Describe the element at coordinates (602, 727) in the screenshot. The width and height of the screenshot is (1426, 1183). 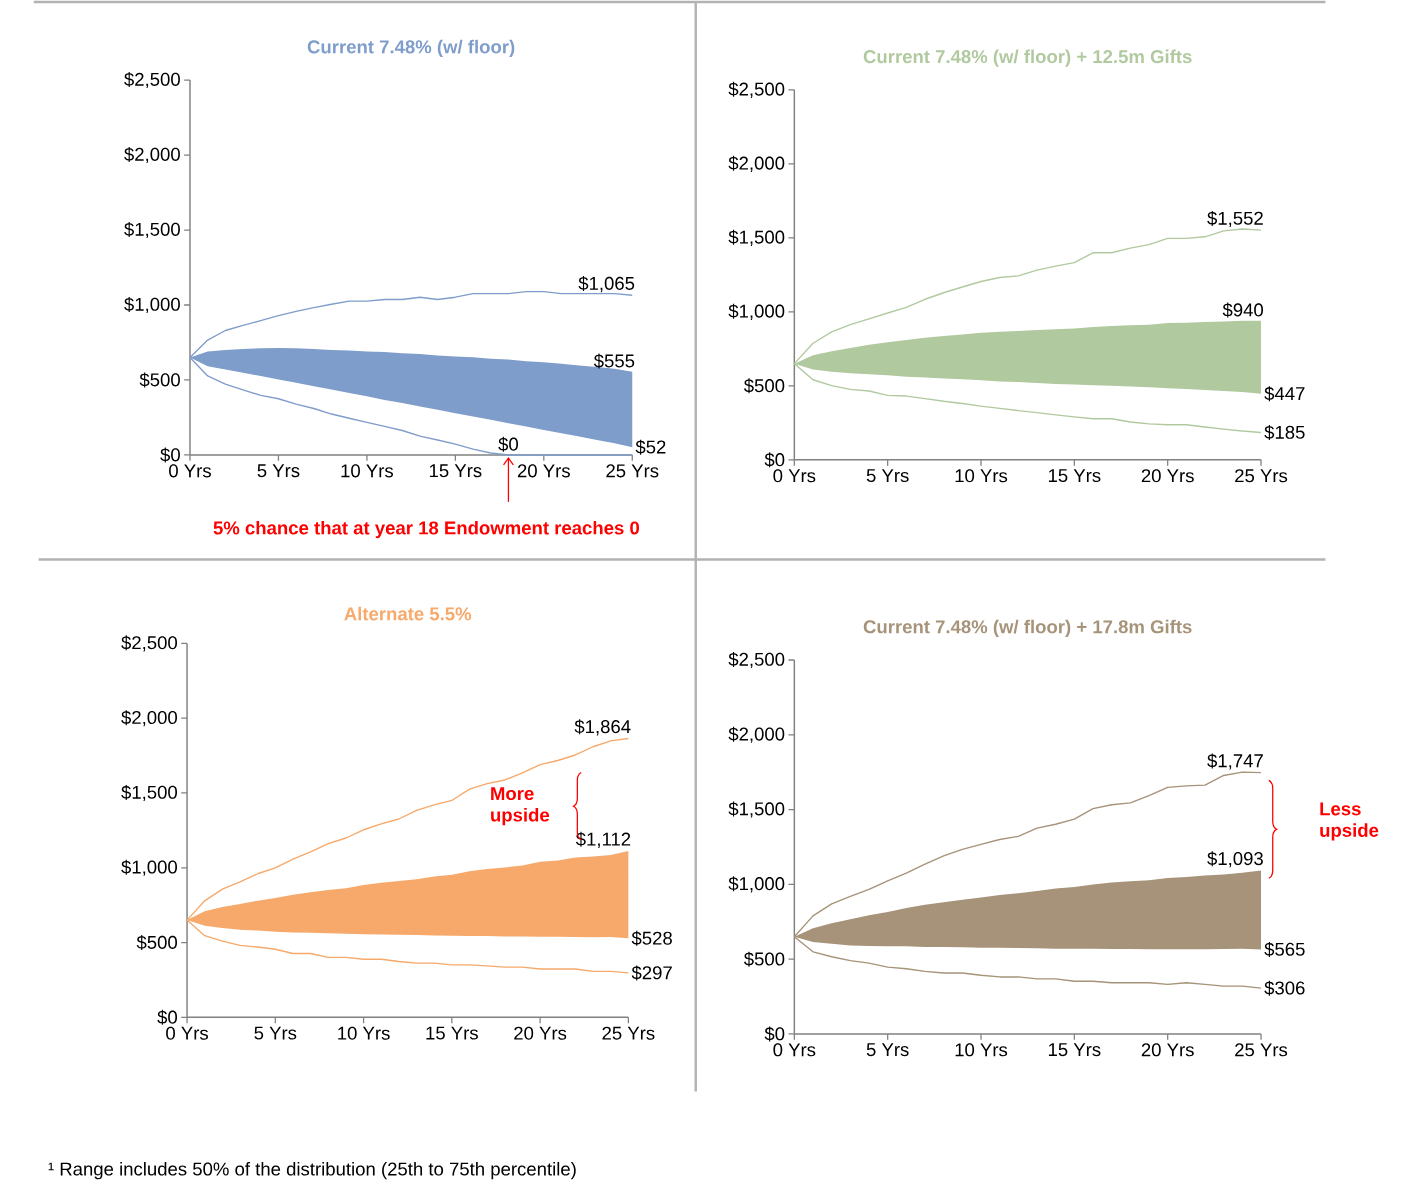
I see `data-label: $1,864` at that location.